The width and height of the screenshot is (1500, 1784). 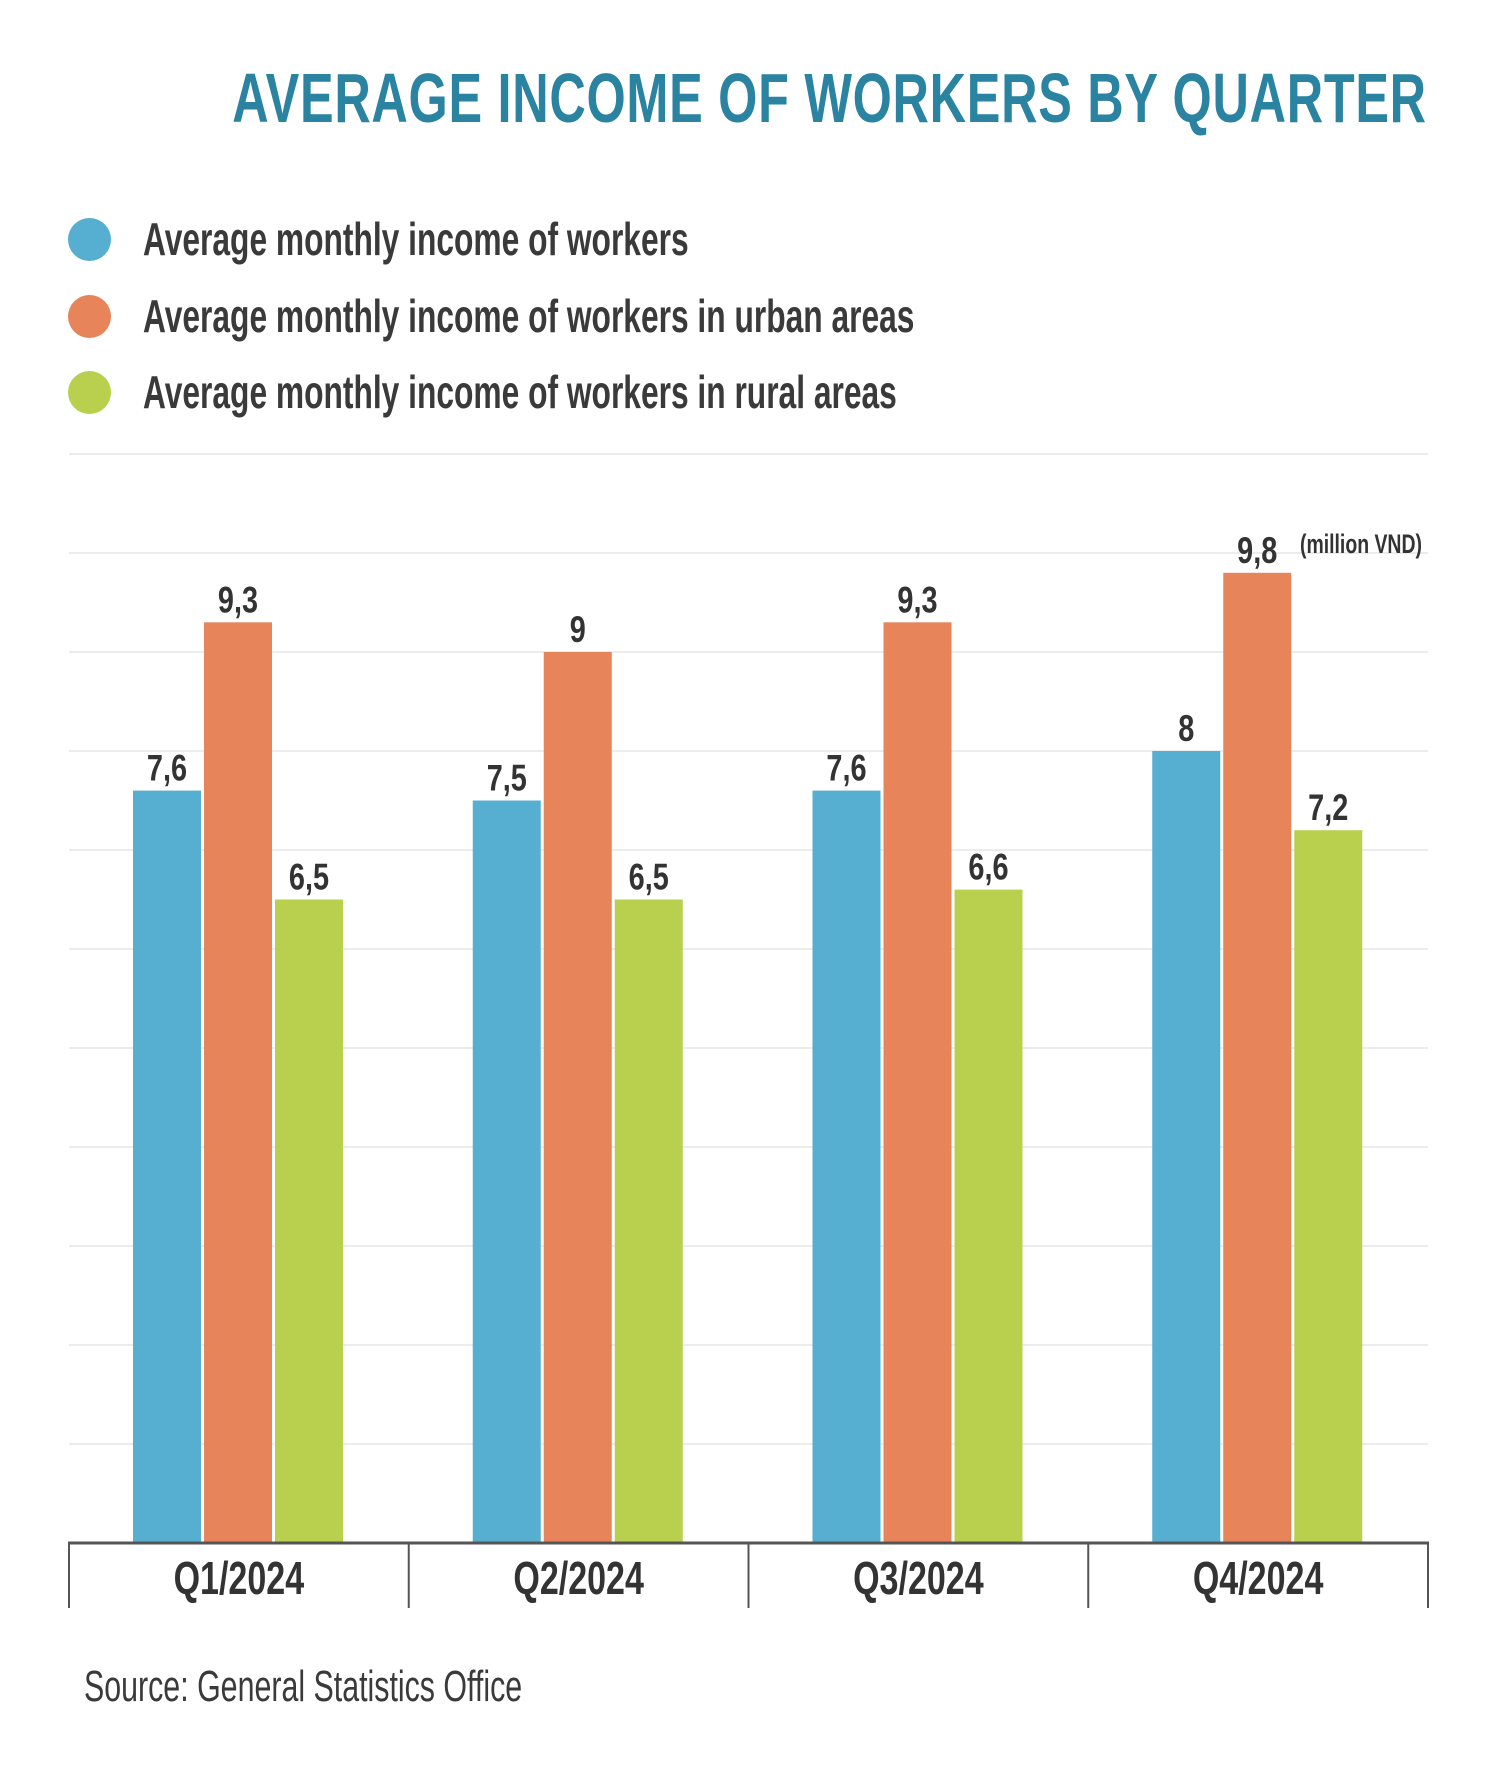 I want to click on legend-dot-orange-icon, so click(x=89, y=316).